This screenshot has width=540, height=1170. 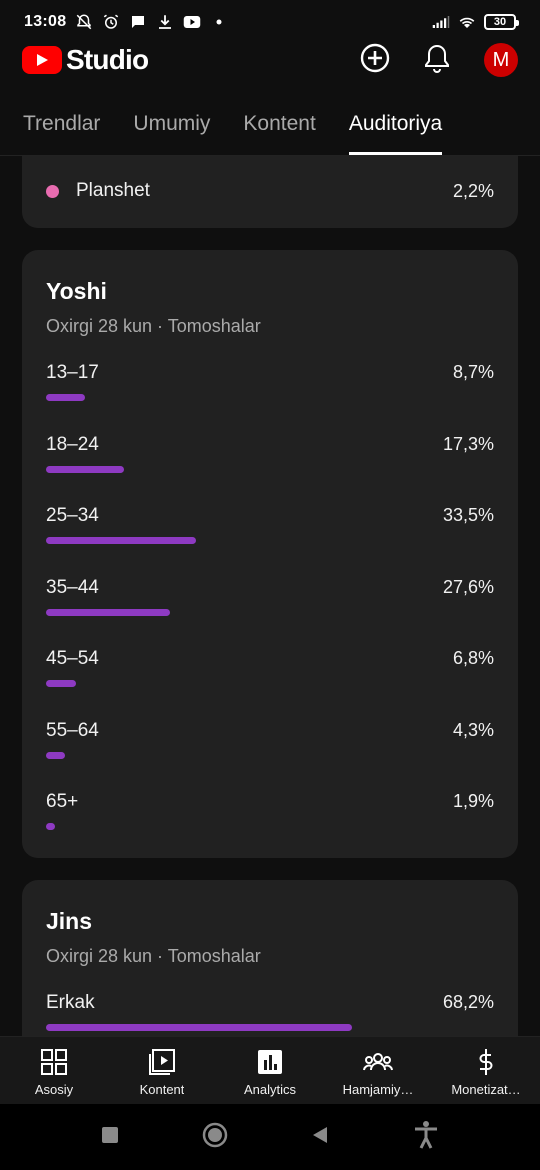 What do you see at coordinates (270, 1137) in the screenshot?
I see `system-navigation` at bounding box center [270, 1137].